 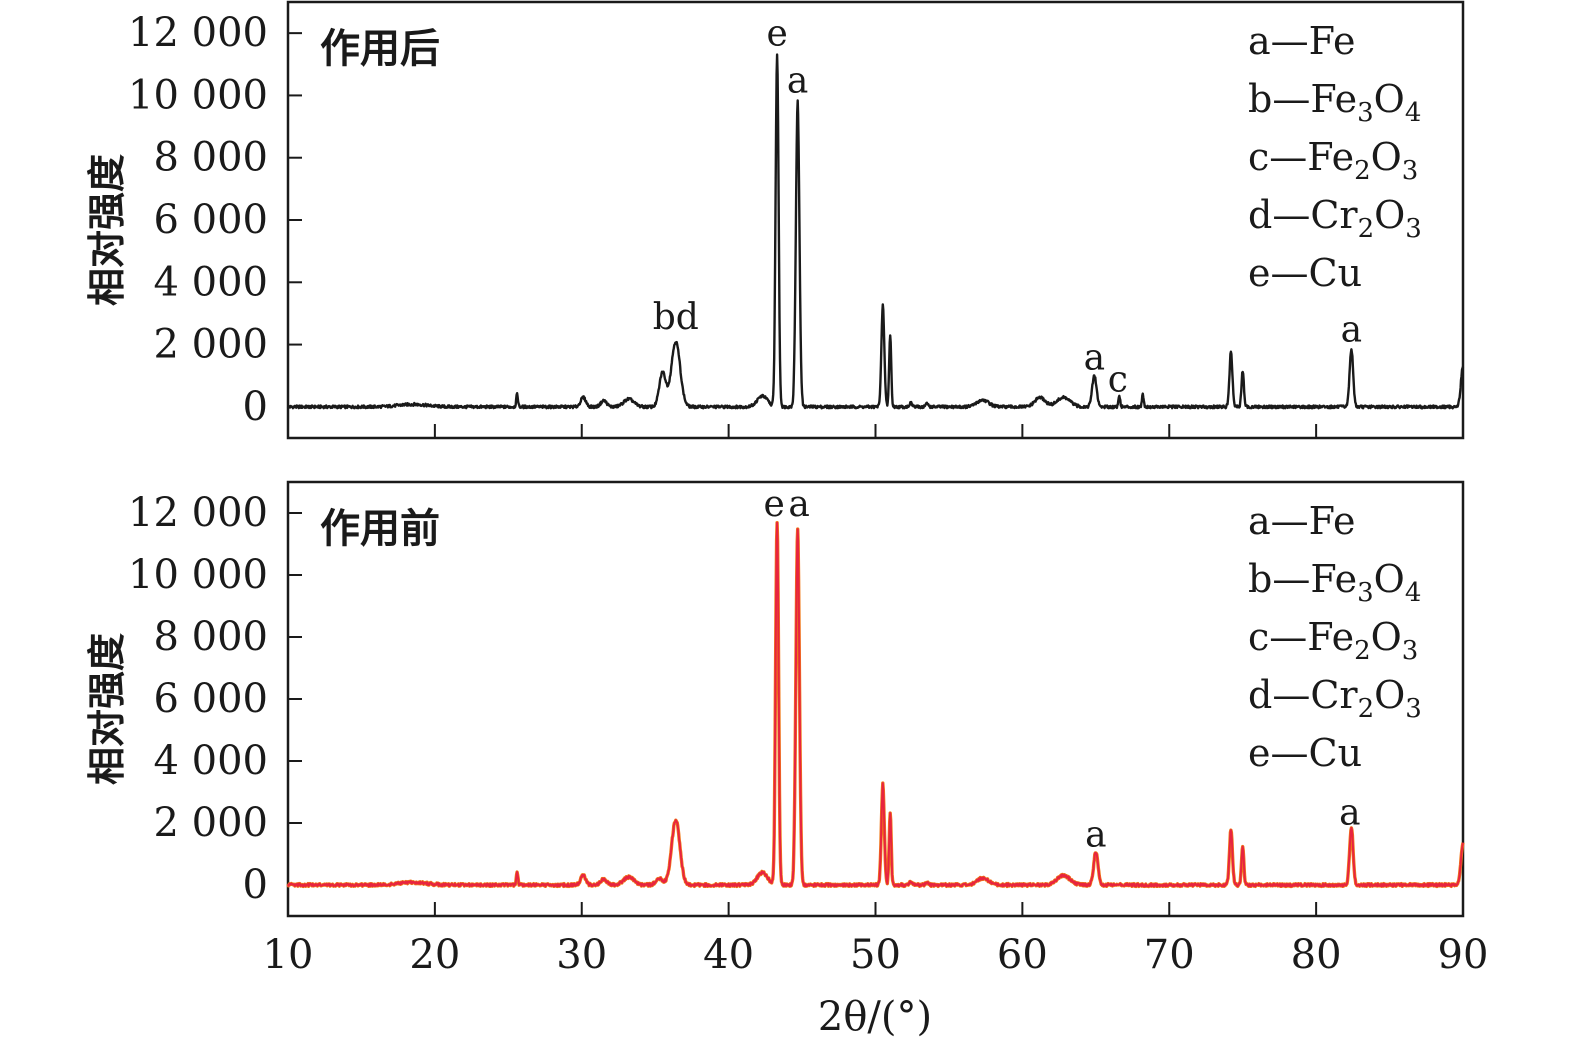 I want to click on x-tick-label: 90, so click(x=1463, y=955).